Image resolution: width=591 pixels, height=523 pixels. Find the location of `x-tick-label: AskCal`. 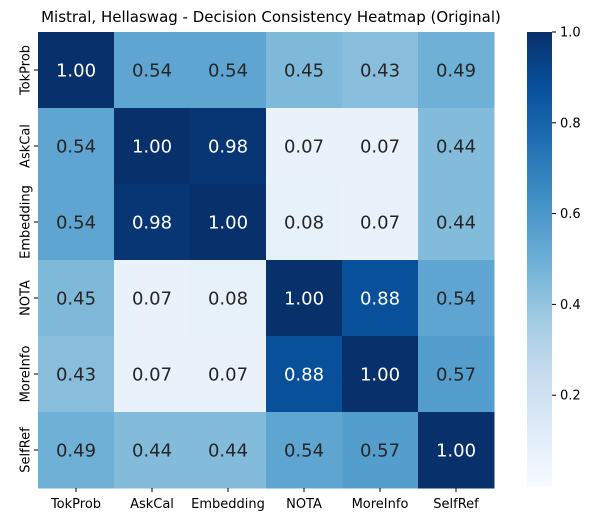

x-tick-label: AskCal is located at coordinates (152, 504).